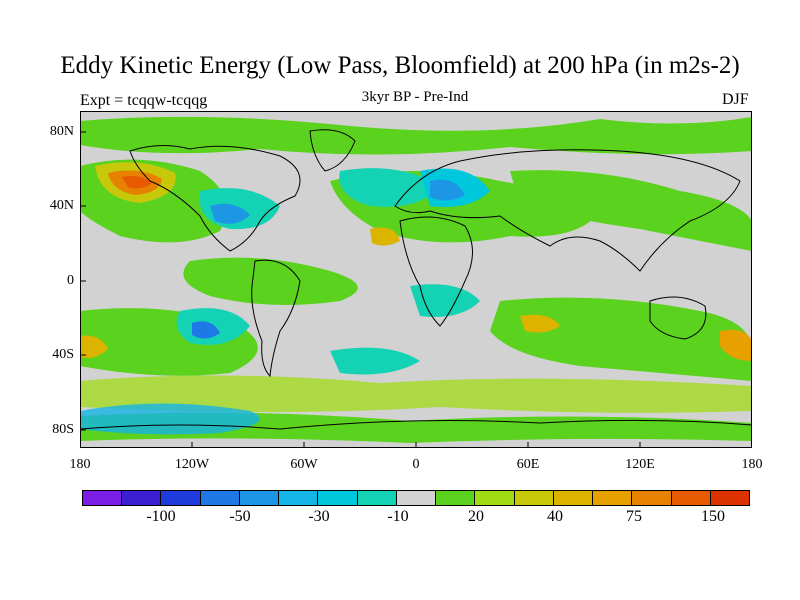 This screenshot has height=600, width=800. I want to click on coast-antarctica, so click(416, 424).